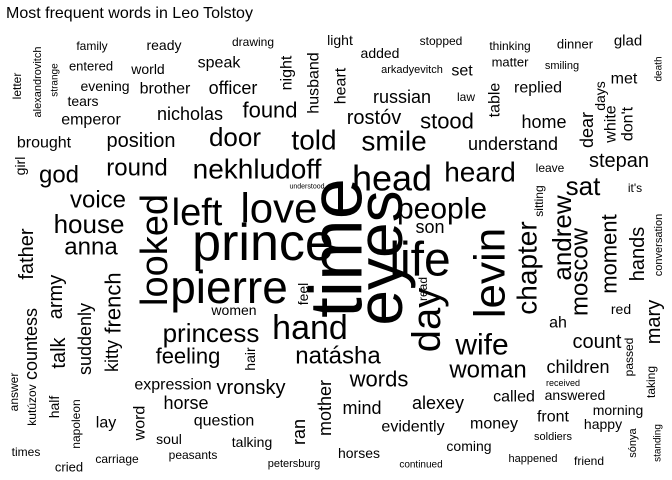 Image resolution: width=672 pixels, height=480 pixels. What do you see at coordinates (294, 464) in the screenshot?
I see `word-petersburg: petersburg` at bounding box center [294, 464].